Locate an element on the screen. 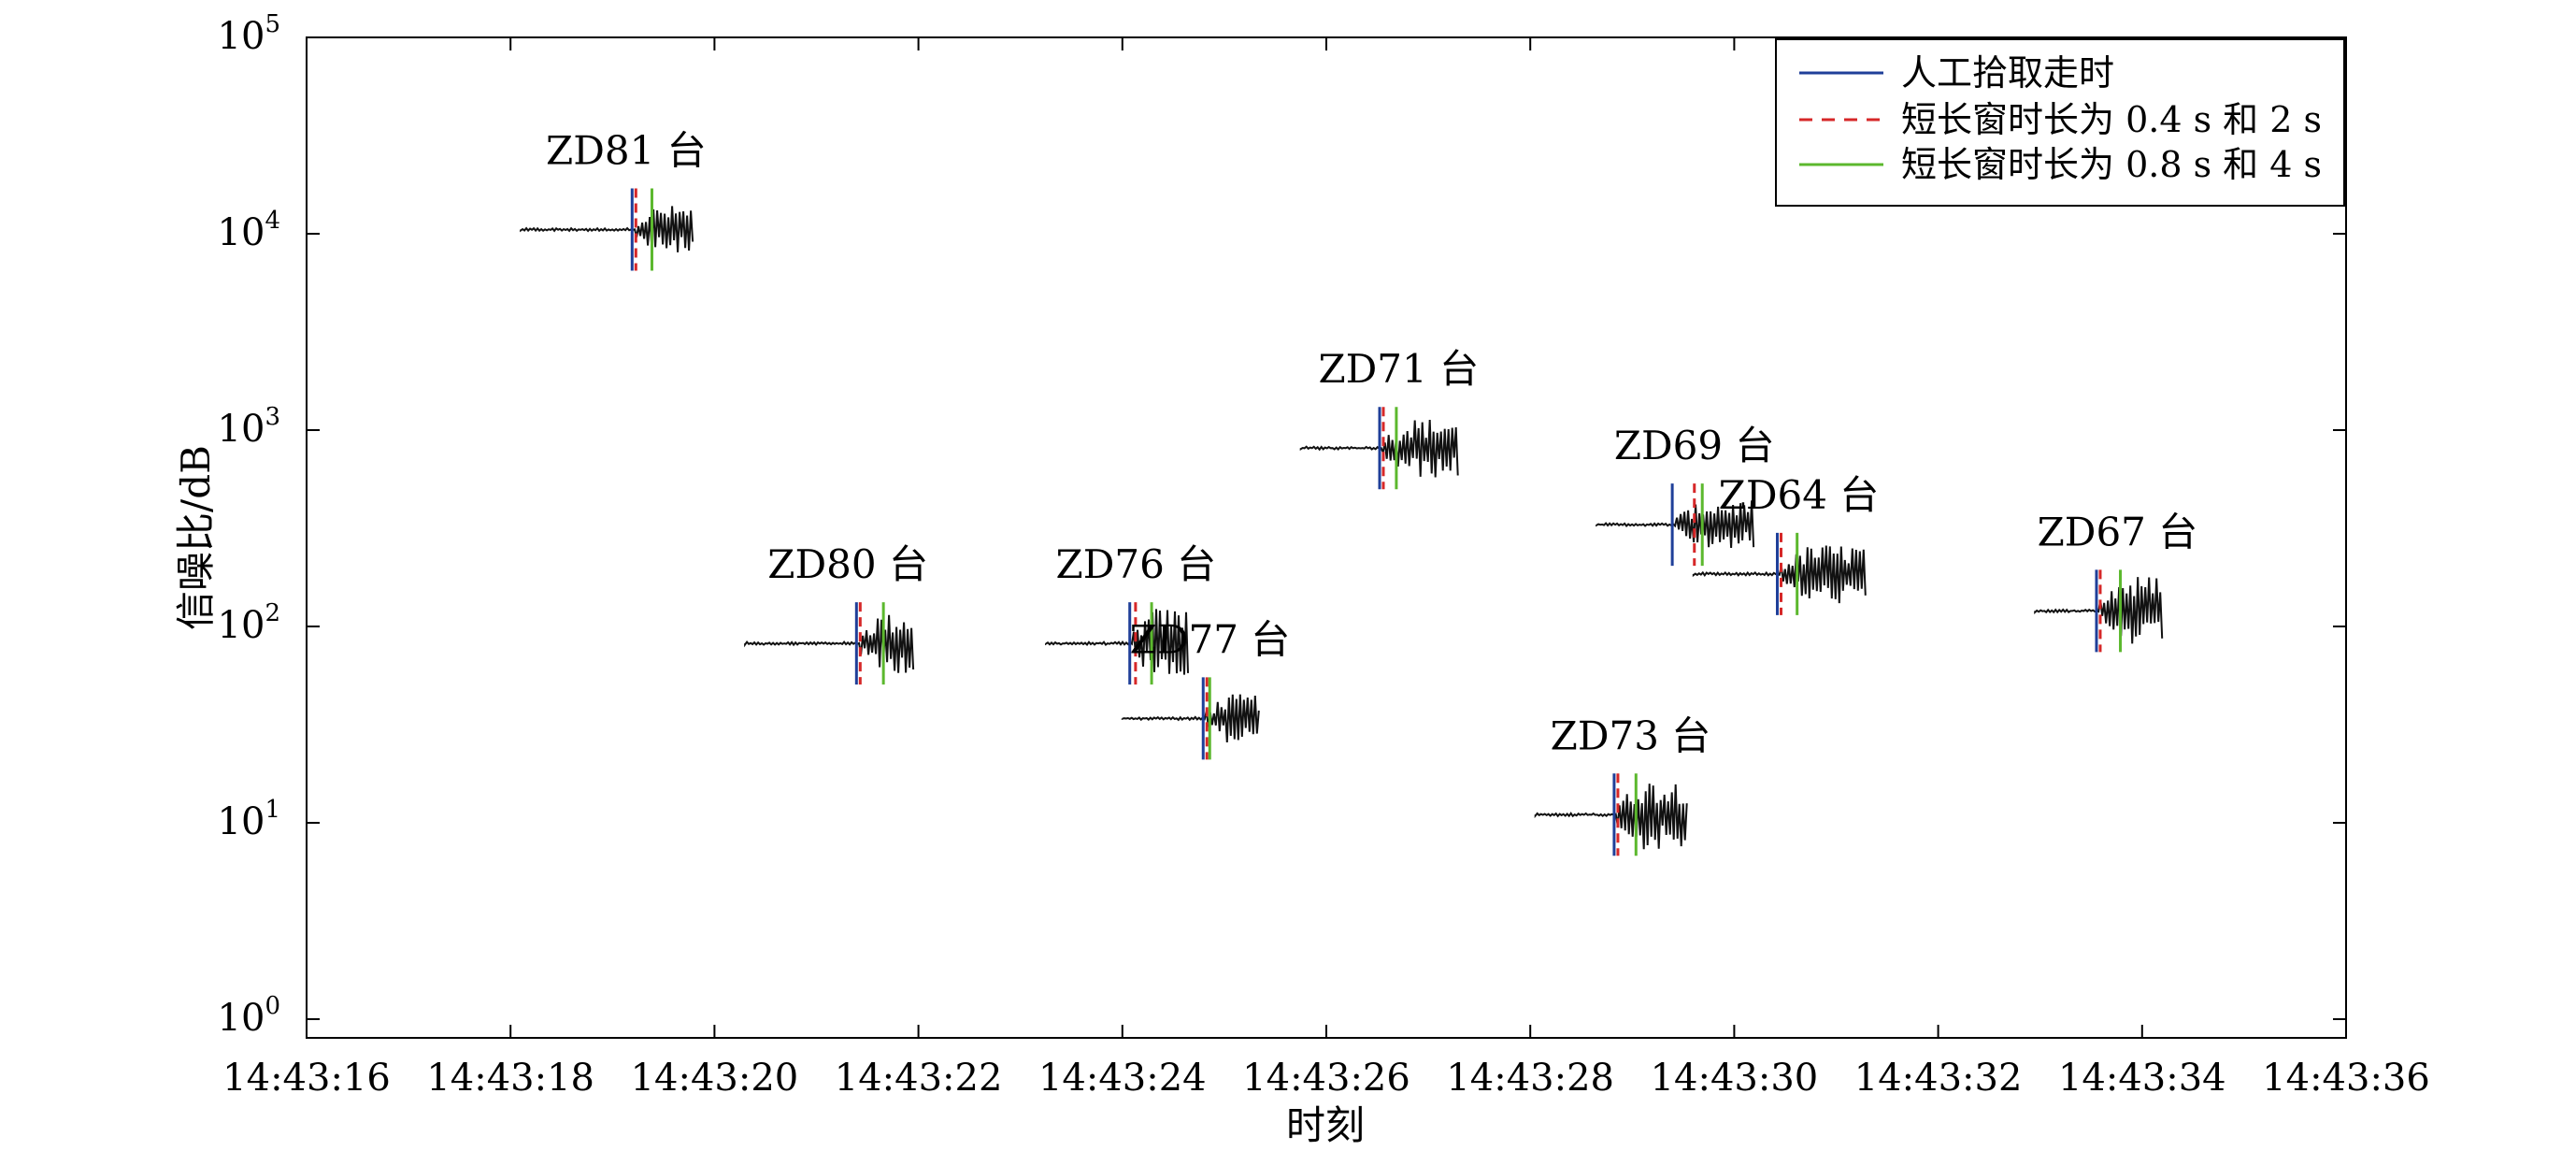  station-label: ZD77 台 is located at coordinates (1210, 639).